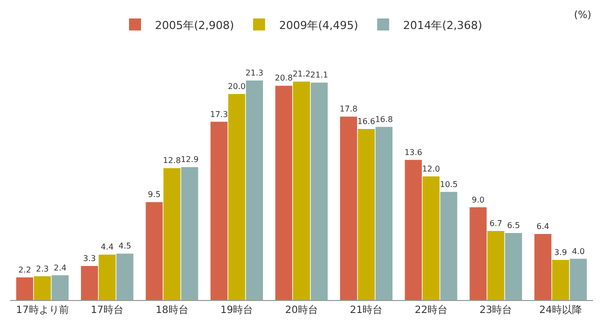 The image size is (603, 328). What do you see at coordinates (560, 252) in the screenshot?
I see `data-label: 3.9` at bounding box center [560, 252].